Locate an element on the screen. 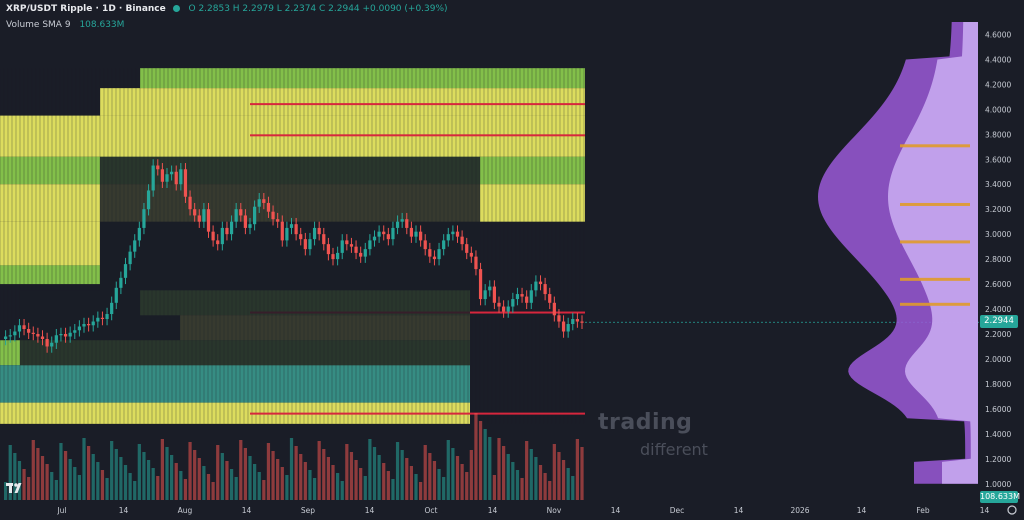 This screenshot has width=1024, height=520. symbol-title: XRP/USDT Ripple · 1D · Binance is located at coordinates (86, 9).